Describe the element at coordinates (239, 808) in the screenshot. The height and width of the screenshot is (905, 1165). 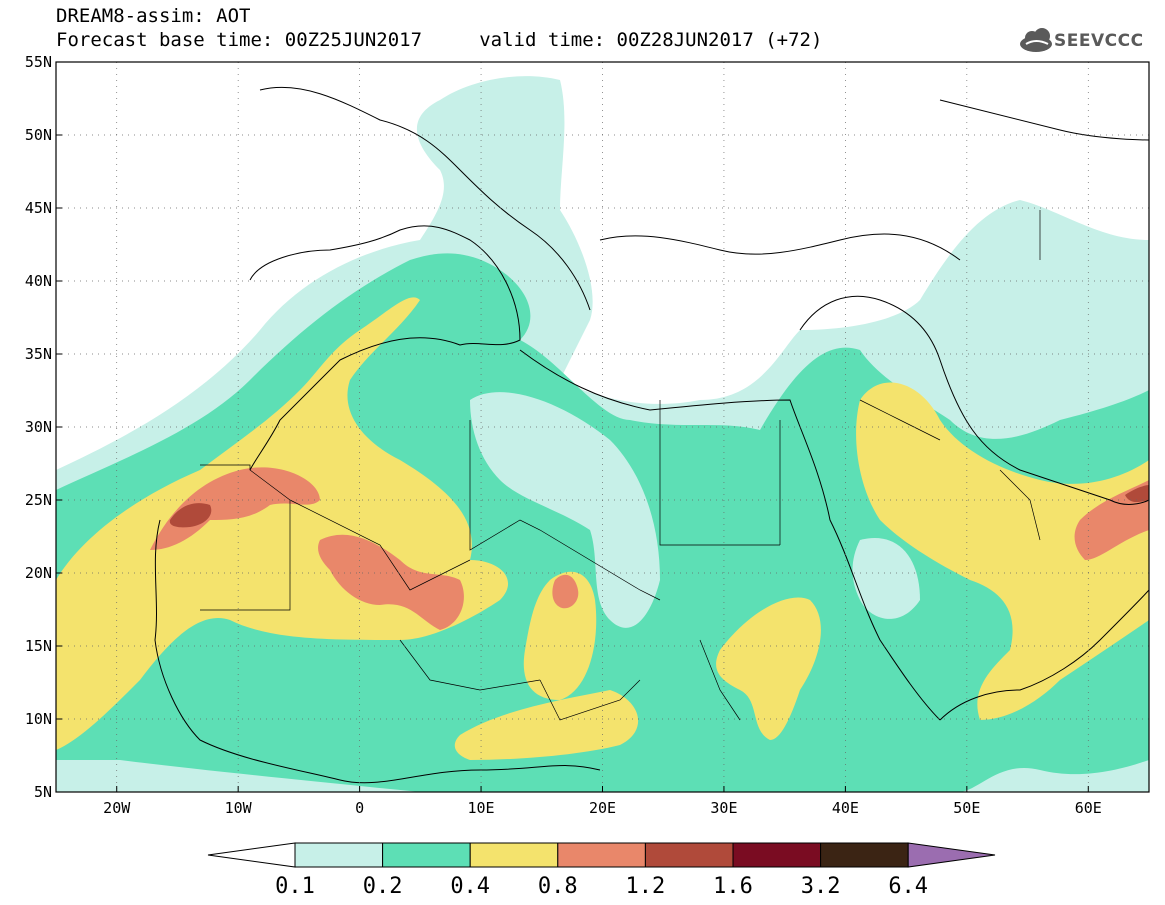
I see `lon-tick-label: 10W` at that location.